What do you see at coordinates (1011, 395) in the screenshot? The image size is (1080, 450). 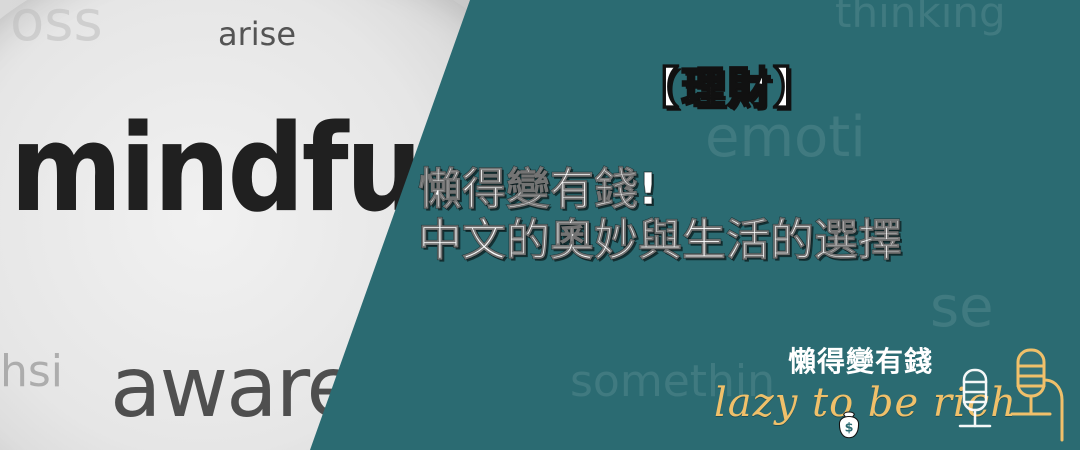 I see `microphone-icon` at bounding box center [1011, 395].